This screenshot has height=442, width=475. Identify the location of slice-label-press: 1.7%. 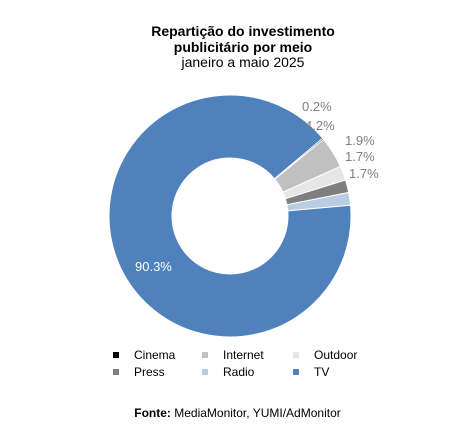
(360, 156).